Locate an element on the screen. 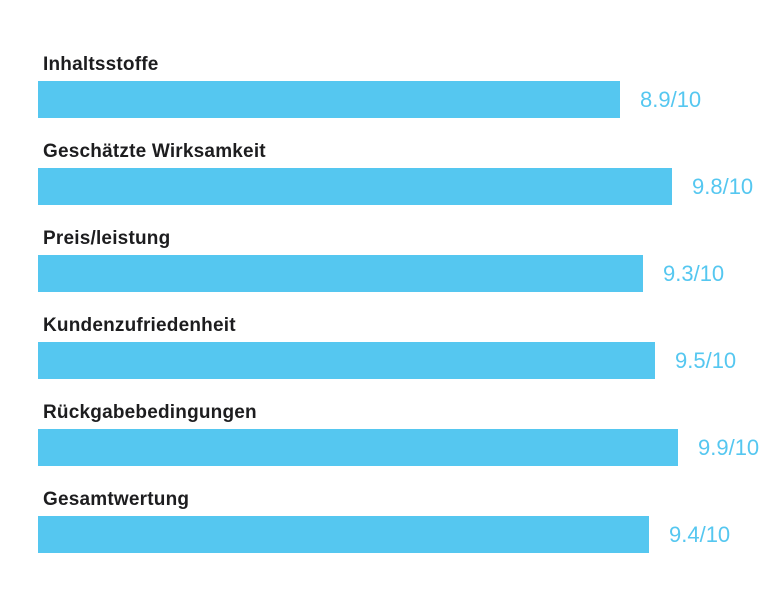  bar-row: Gesamtwertung 9.4/10 is located at coordinates (383, 521).